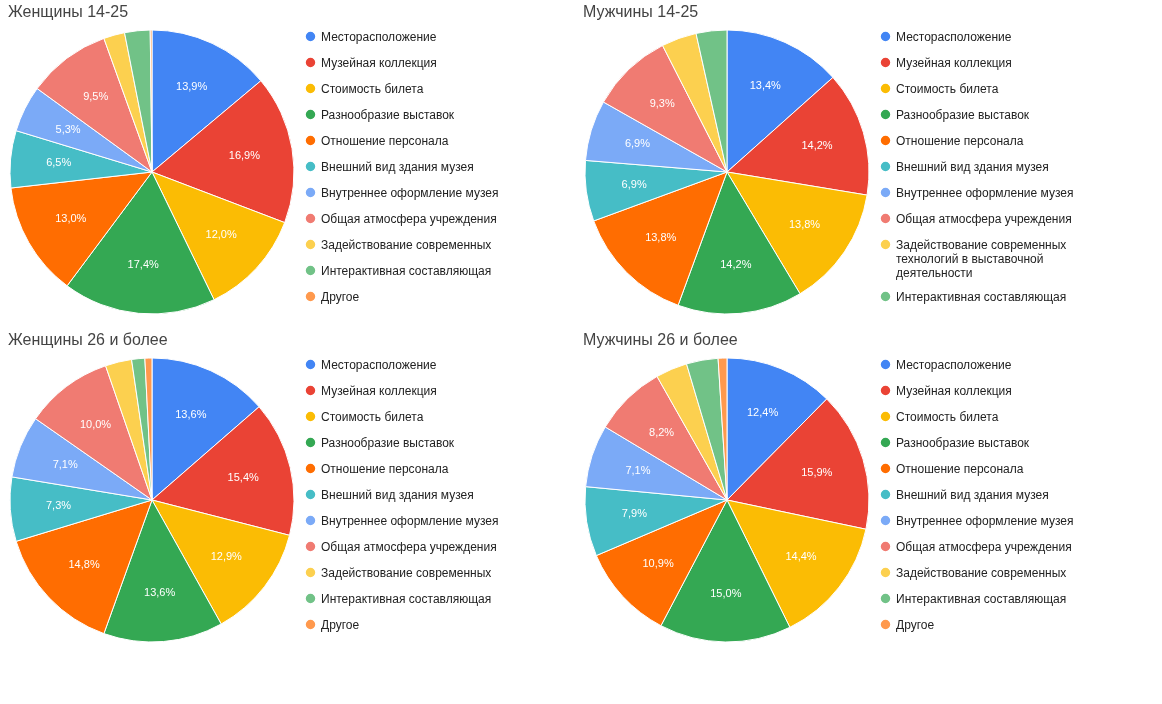 This screenshot has height=704, width=1162. What do you see at coordinates (726, 592) in the screenshot?
I see `data-label: 15,0%` at bounding box center [726, 592].